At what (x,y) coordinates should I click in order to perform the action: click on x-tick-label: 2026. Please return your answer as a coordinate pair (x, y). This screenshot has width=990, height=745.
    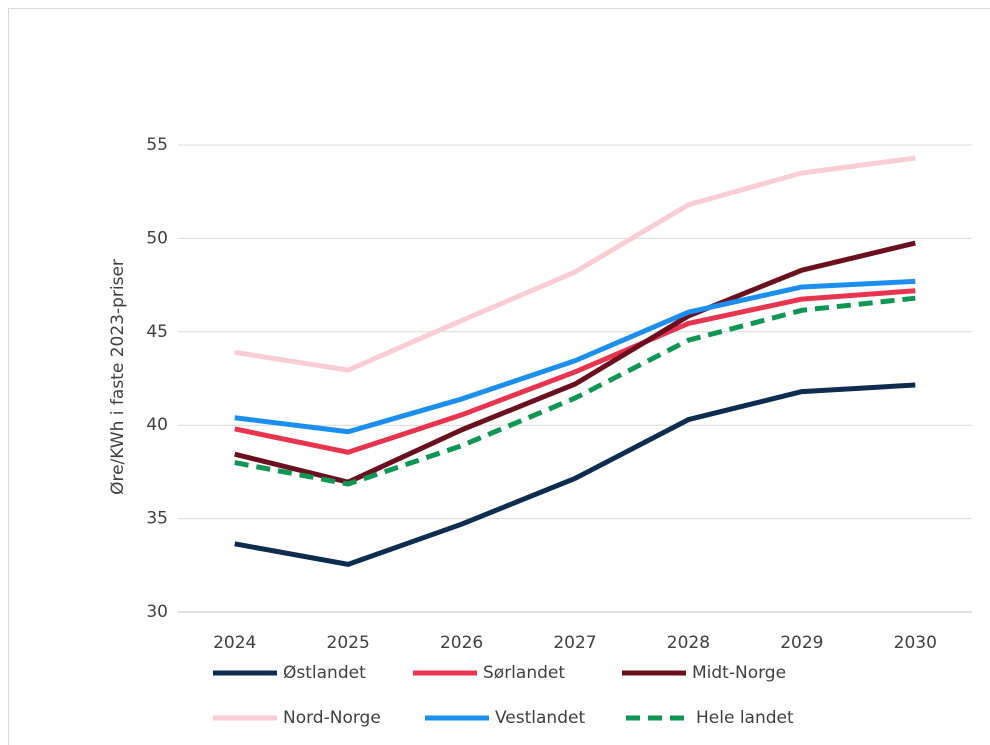
    Looking at the image, I should click on (461, 643).